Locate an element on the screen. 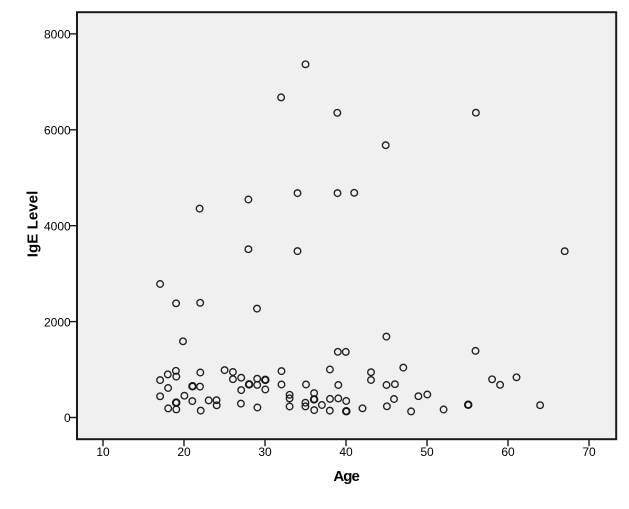 The image size is (629, 509). svg-text: IgE Level is located at coordinates (33, 224).